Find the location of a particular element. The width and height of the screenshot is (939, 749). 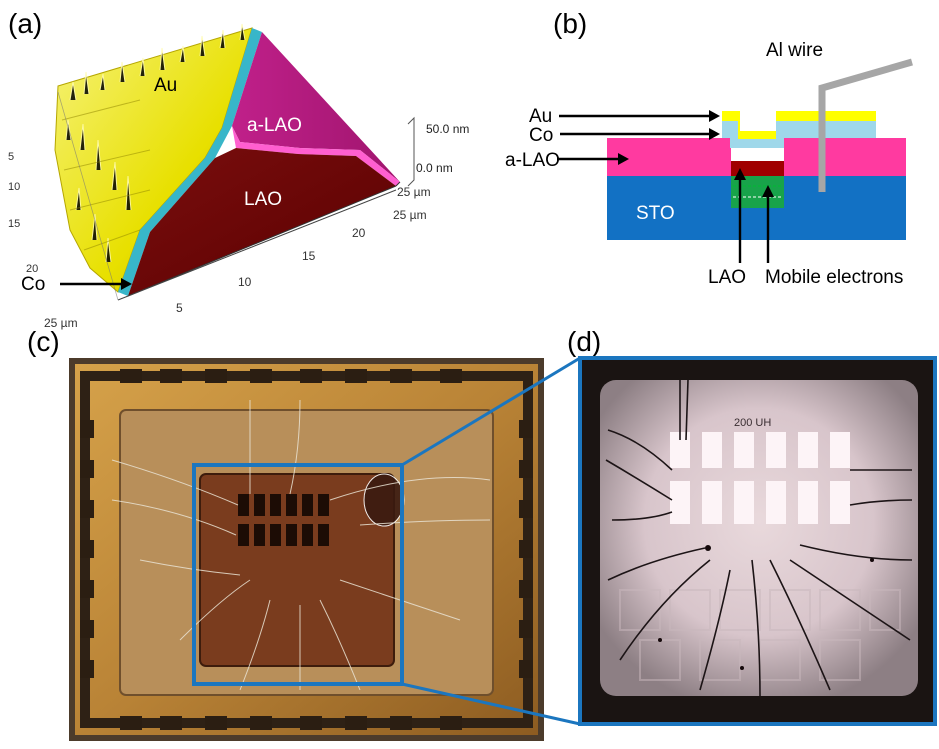

zoom-line-bottom is located at coordinates (491, 704).